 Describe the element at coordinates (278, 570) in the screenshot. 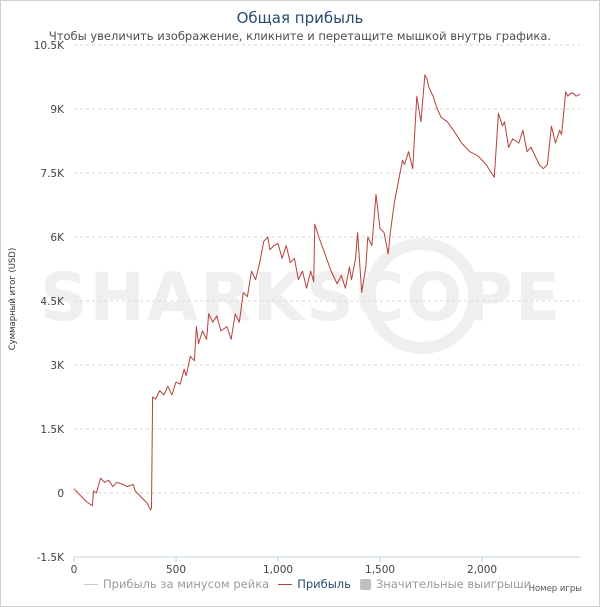

I see `x-tick-label: 1,000` at that location.